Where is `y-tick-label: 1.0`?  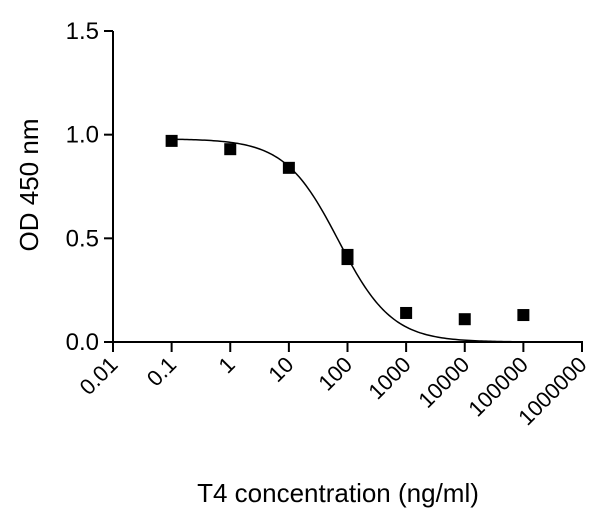
y-tick-label: 1.0 is located at coordinates (82, 135).